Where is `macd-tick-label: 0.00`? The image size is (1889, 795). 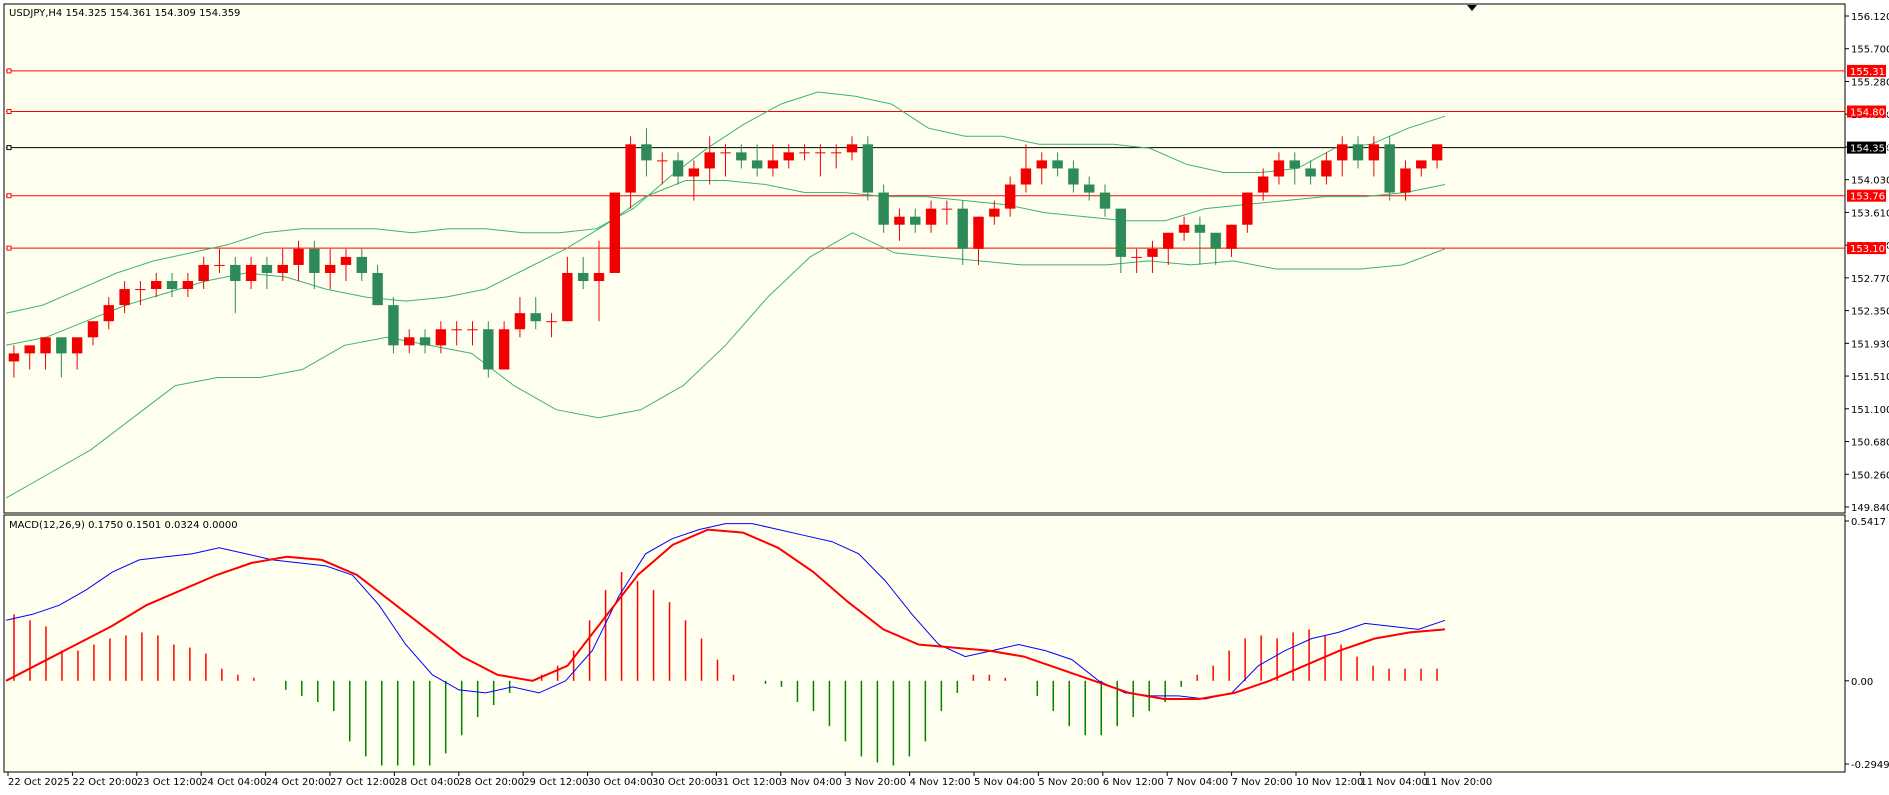
macd-tick-label: 0.00 is located at coordinates (1862, 682).